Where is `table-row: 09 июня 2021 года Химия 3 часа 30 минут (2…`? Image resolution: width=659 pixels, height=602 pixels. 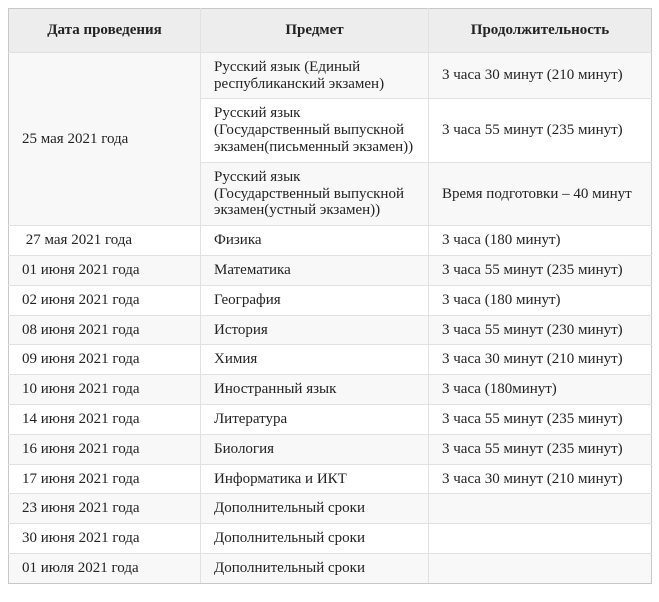 table-row: 09 июня 2021 года Химия 3 часа 30 минут (2… is located at coordinates (330, 360).